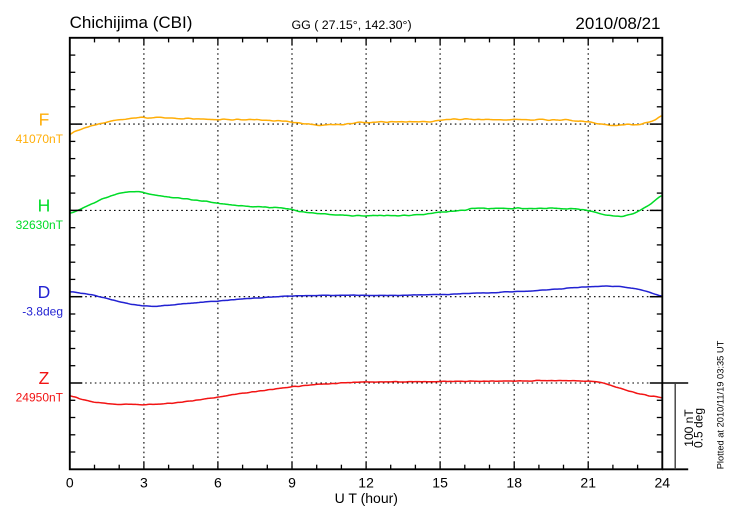 The height and width of the screenshot is (520, 730). Describe the element at coordinates (218, 483) in the screenshot. I see `svg-text: 6` at that location.